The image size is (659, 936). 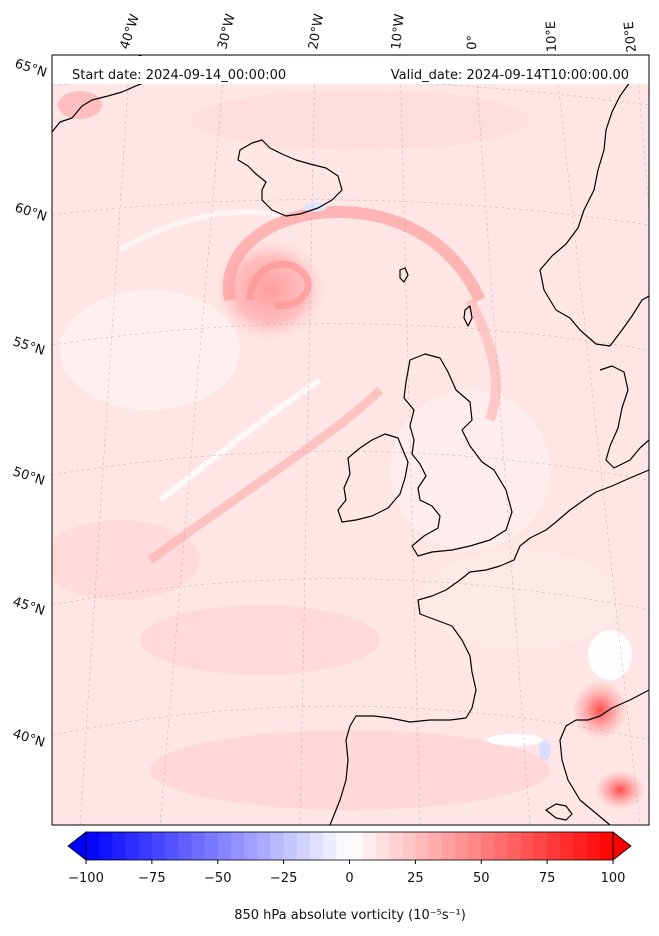 I want to click on header-bar, so click(x=350, y=70).